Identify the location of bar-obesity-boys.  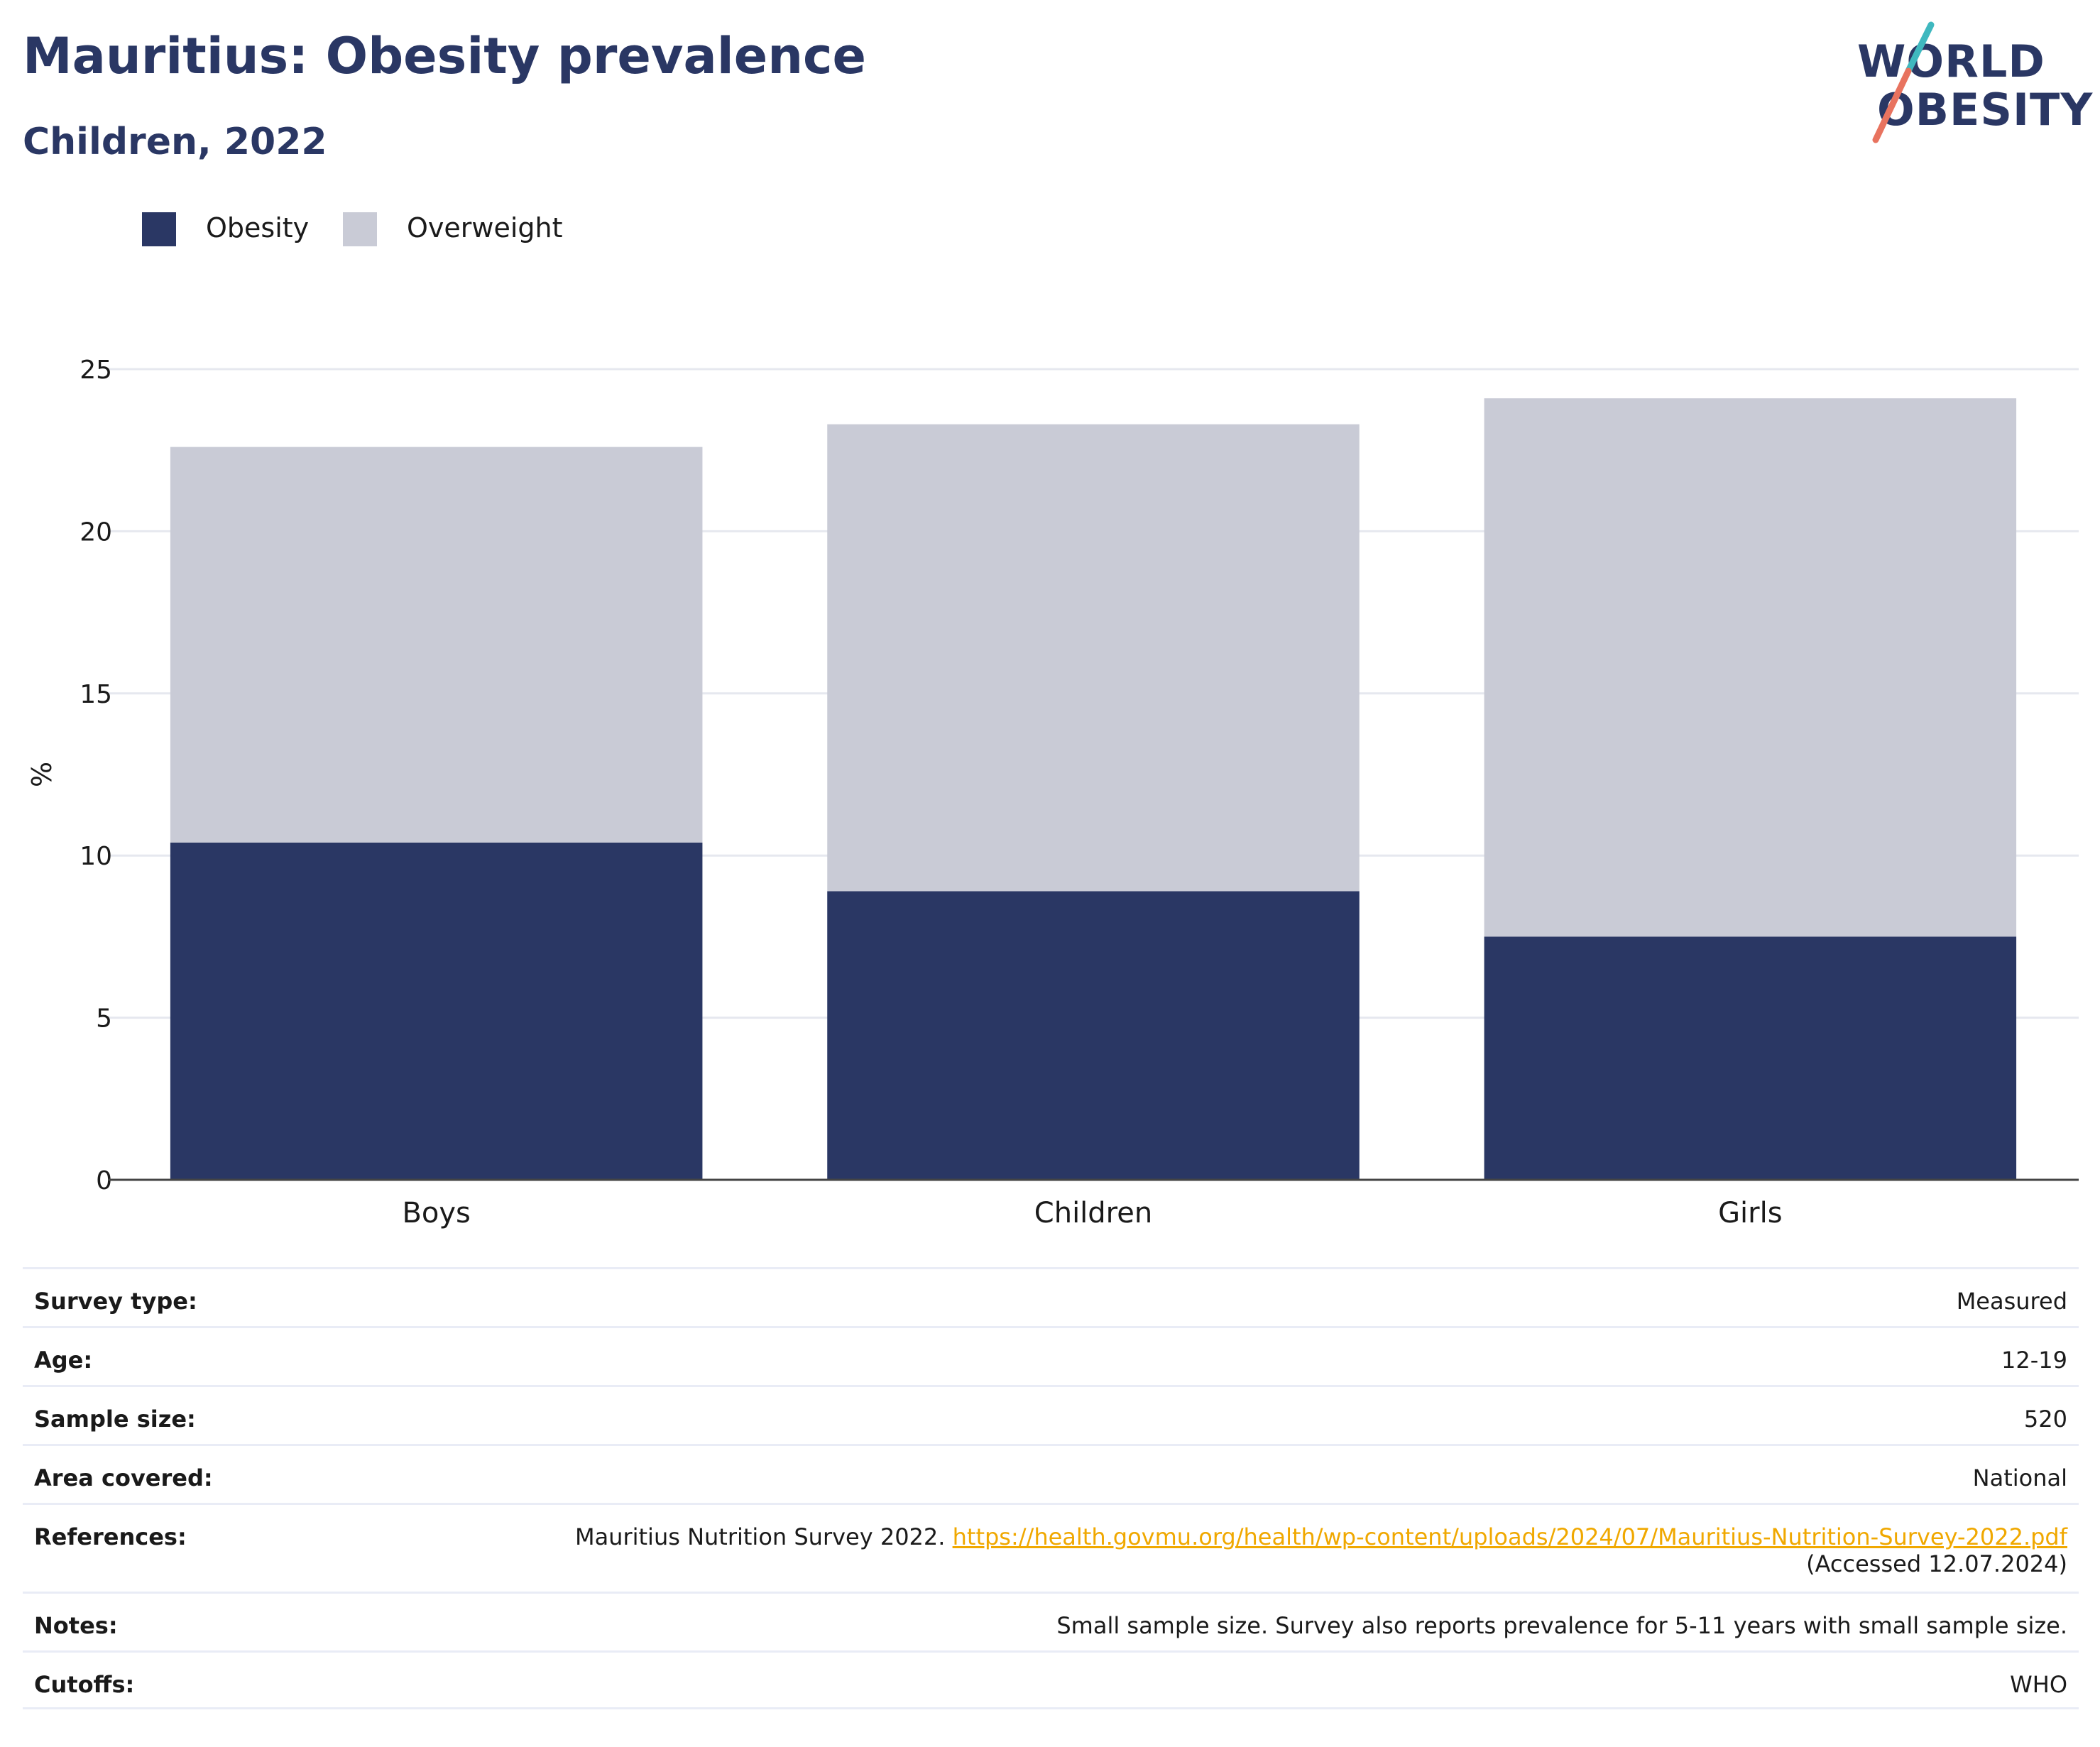
(436, 1011).